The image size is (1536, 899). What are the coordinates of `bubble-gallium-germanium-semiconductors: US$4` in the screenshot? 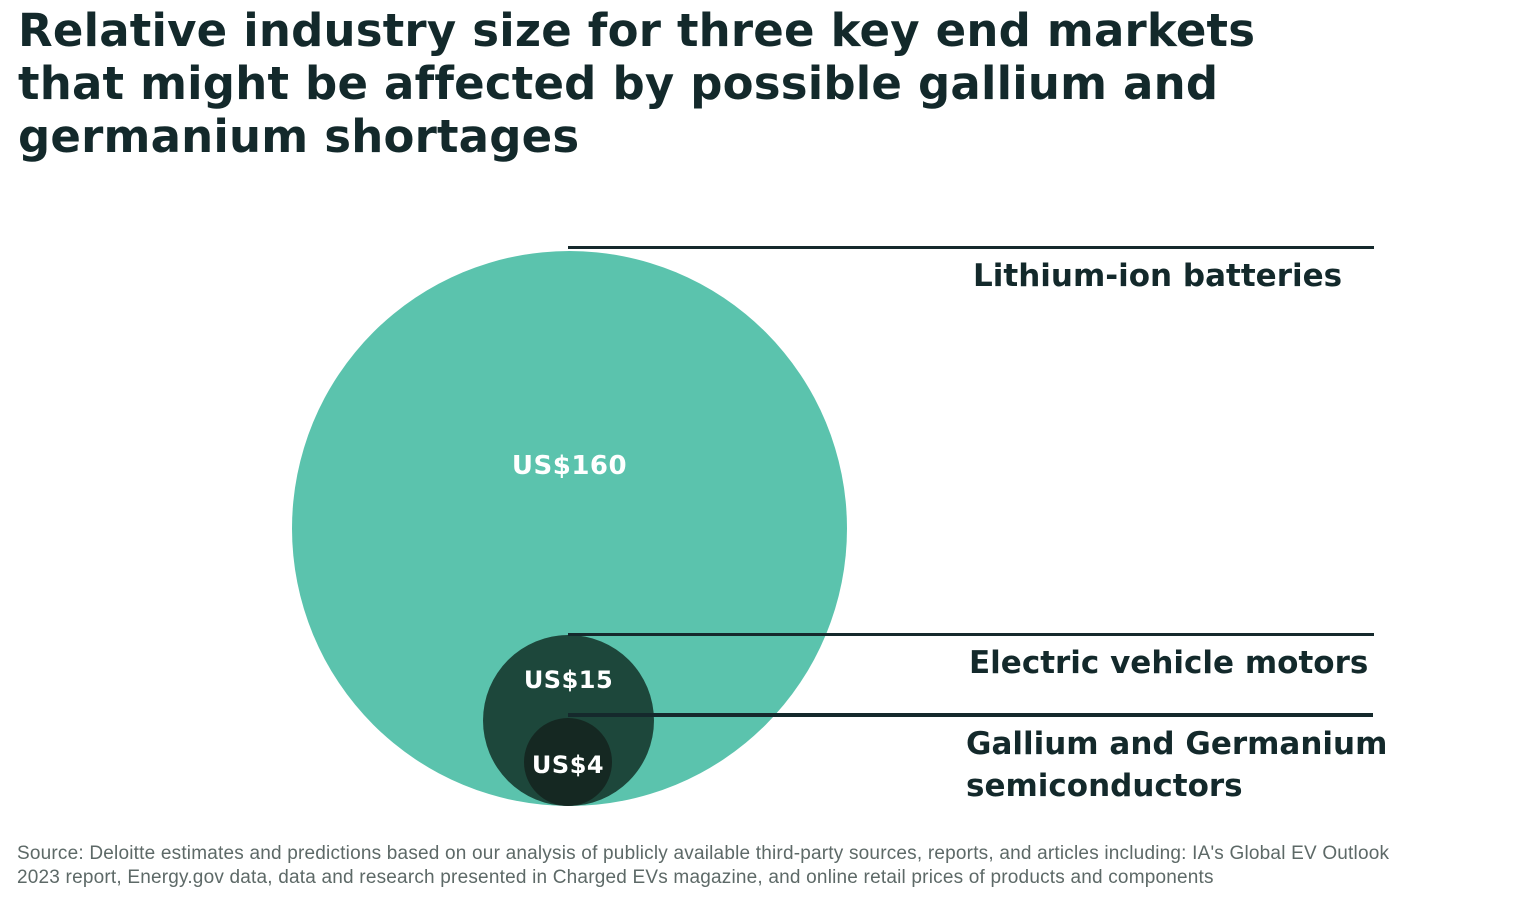 It's located at (568, 762).